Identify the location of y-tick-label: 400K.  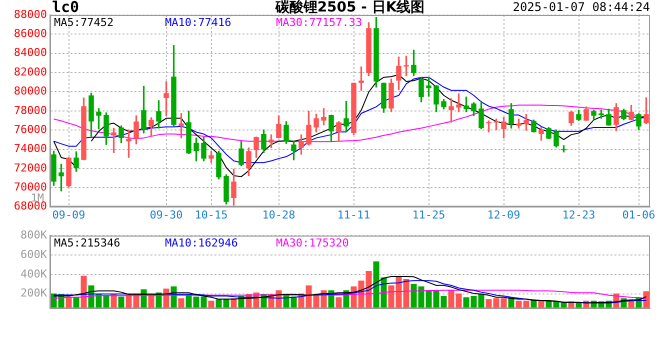
(34, 273).